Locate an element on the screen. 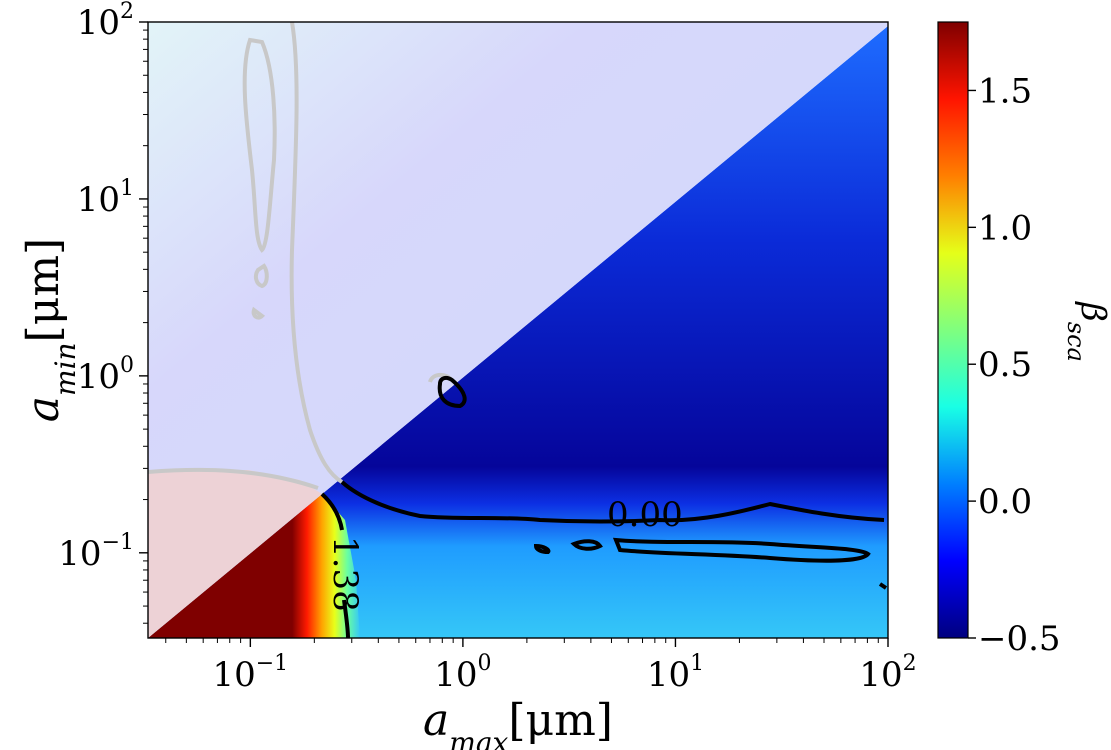 The height and width of the screenshot is (750, 1111). colorbar-tick-label: 1.0 is located at coordinates (1005, 228).